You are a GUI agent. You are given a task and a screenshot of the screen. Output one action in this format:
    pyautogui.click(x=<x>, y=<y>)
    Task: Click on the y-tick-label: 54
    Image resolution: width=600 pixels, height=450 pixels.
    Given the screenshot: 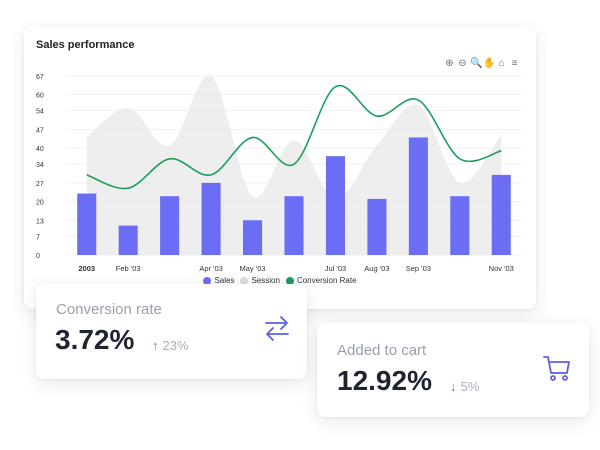 What is the action you would take?
    pyautogui.click(x=40, y=112)
    